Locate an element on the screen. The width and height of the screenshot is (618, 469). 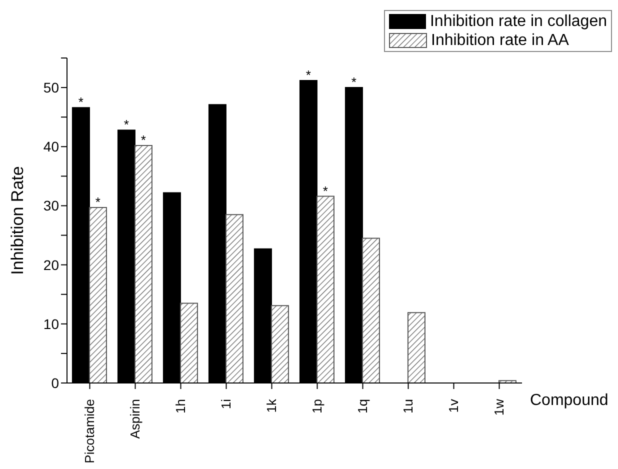
y-tick-label: 50 is located at coordinates (51, 88).